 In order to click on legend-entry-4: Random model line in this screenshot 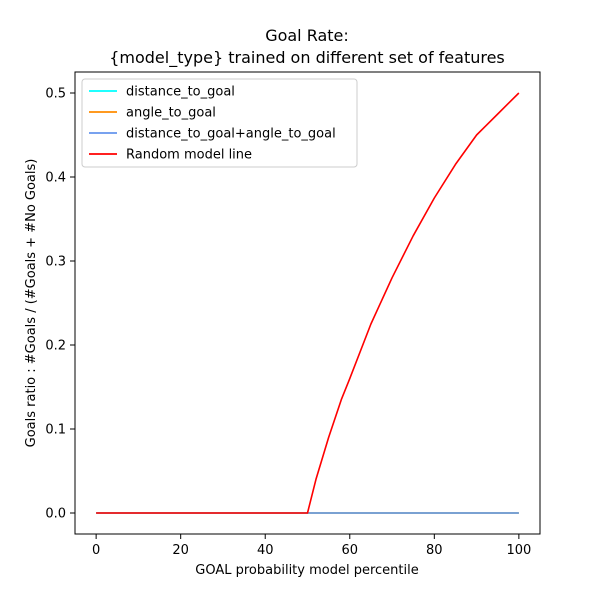, I will do `click(189, 155)`.